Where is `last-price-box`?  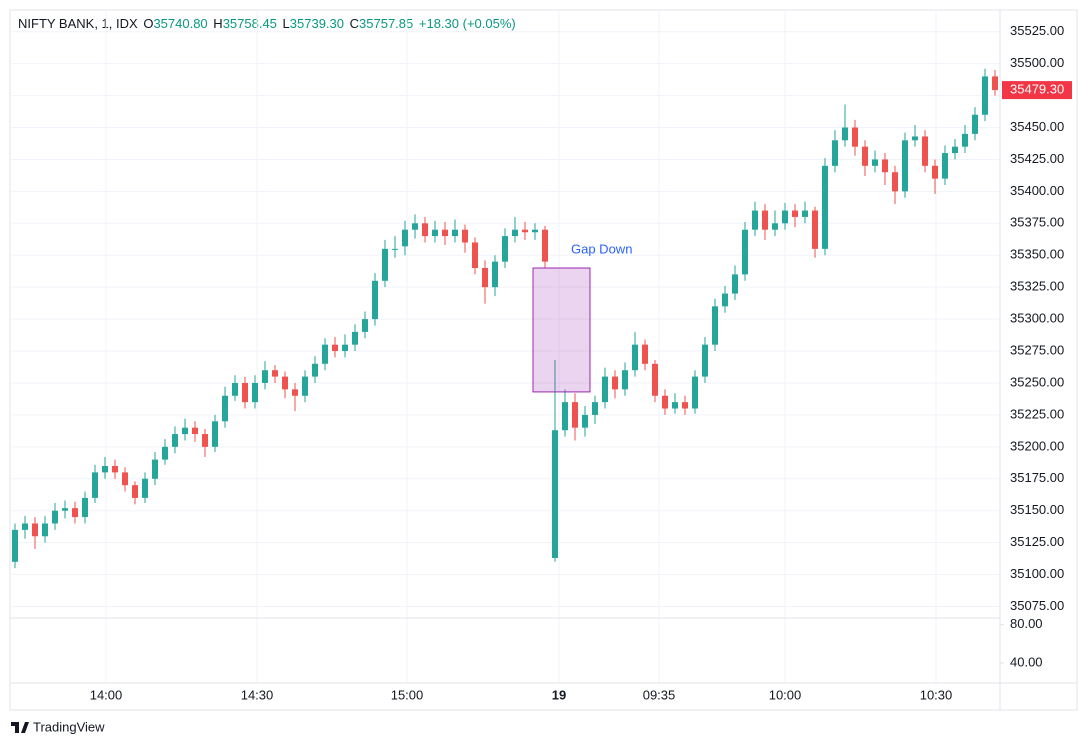 last-price-box is located at coordinates (1037, 90).